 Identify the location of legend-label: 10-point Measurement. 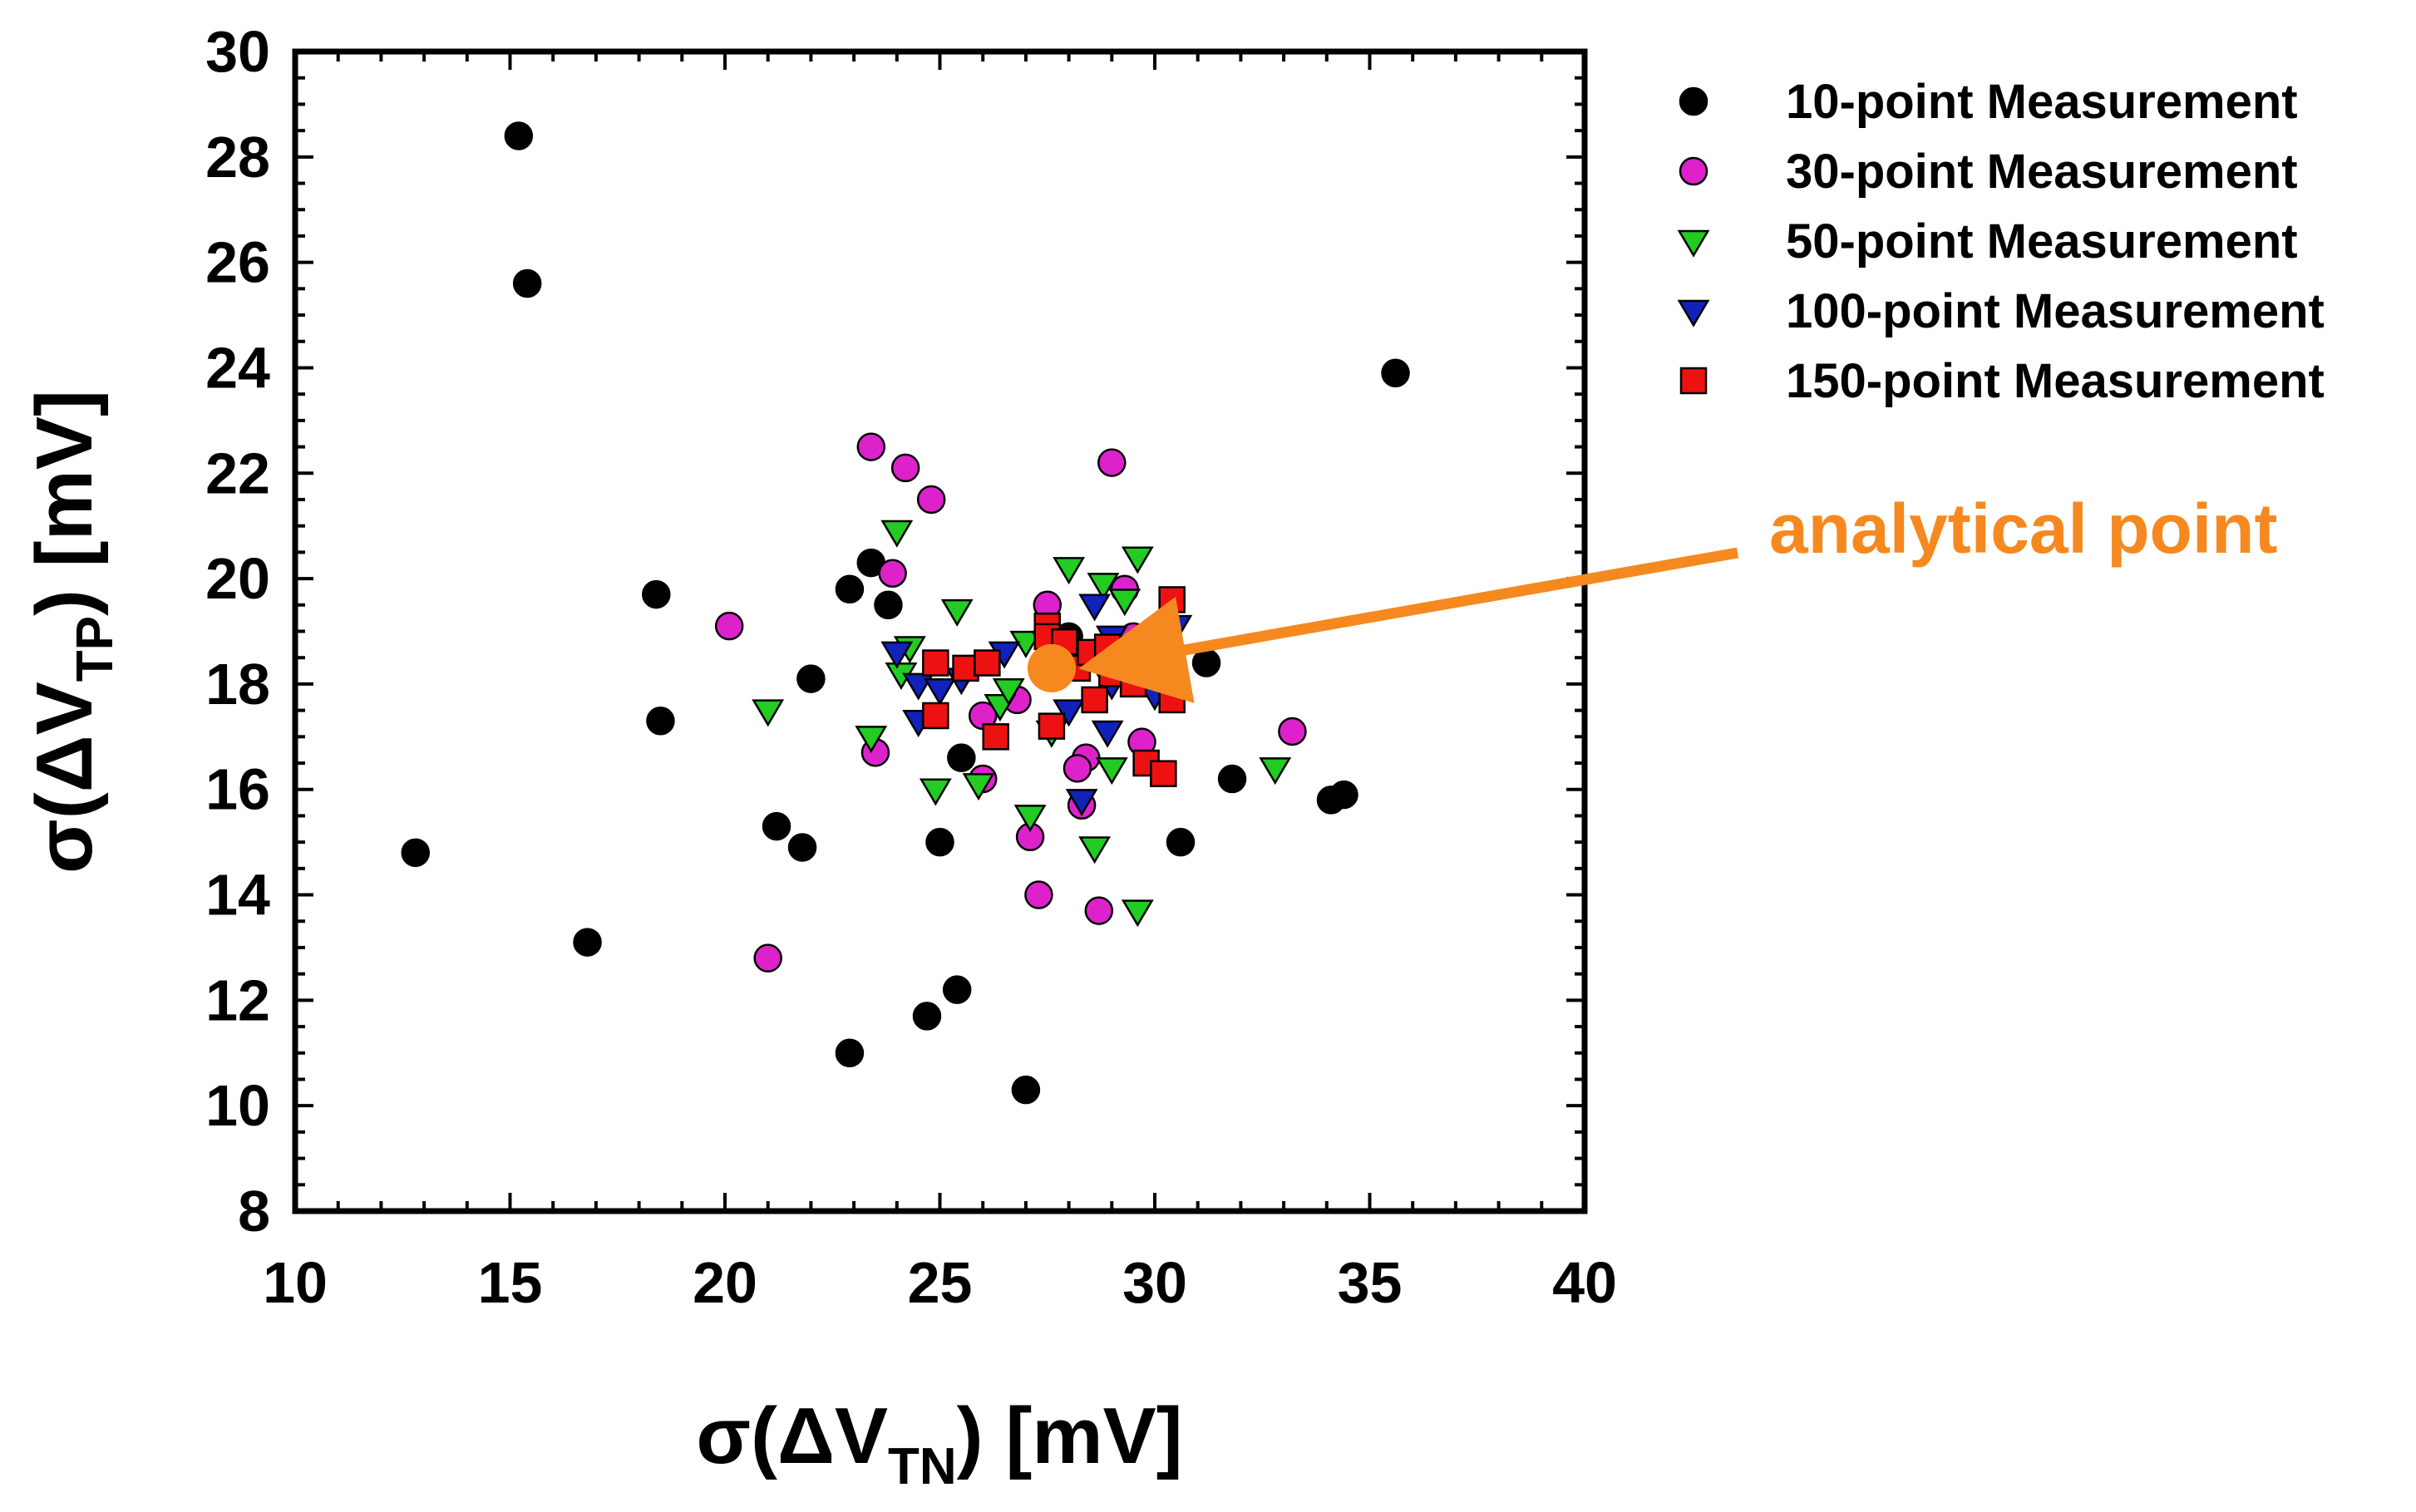
(2042, 102).